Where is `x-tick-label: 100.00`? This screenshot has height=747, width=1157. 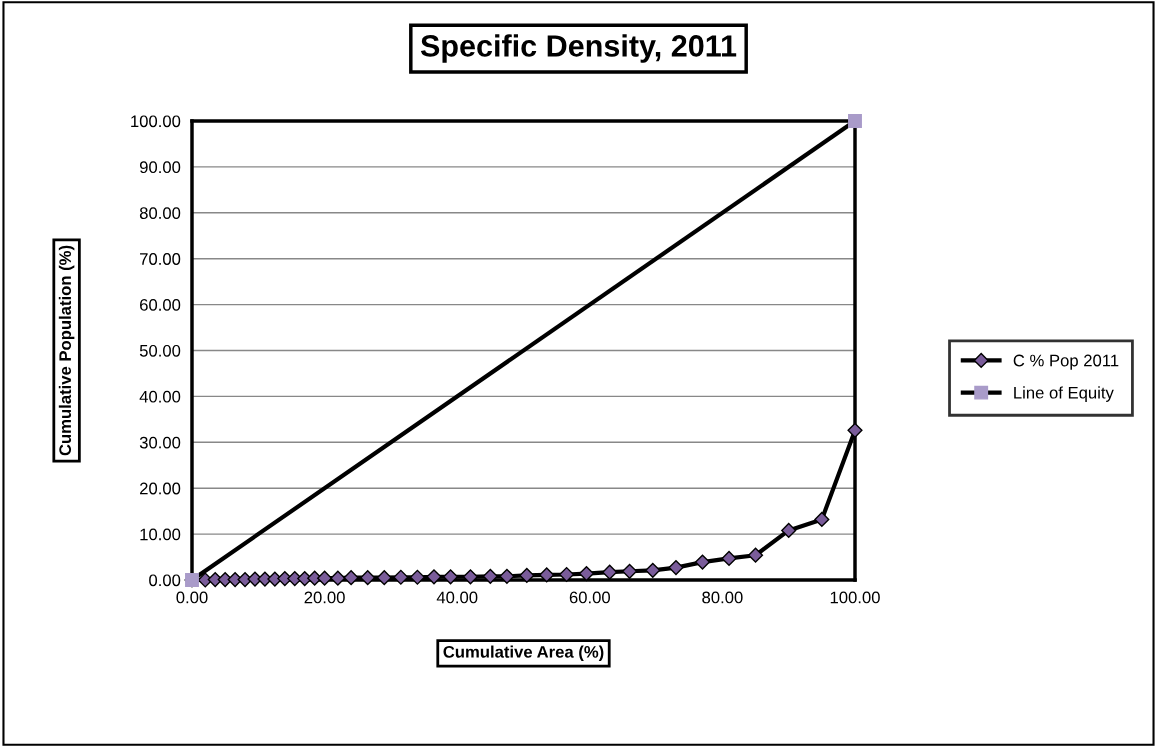
x-tick-label: 100.00 is located at coordinates (855, 597).